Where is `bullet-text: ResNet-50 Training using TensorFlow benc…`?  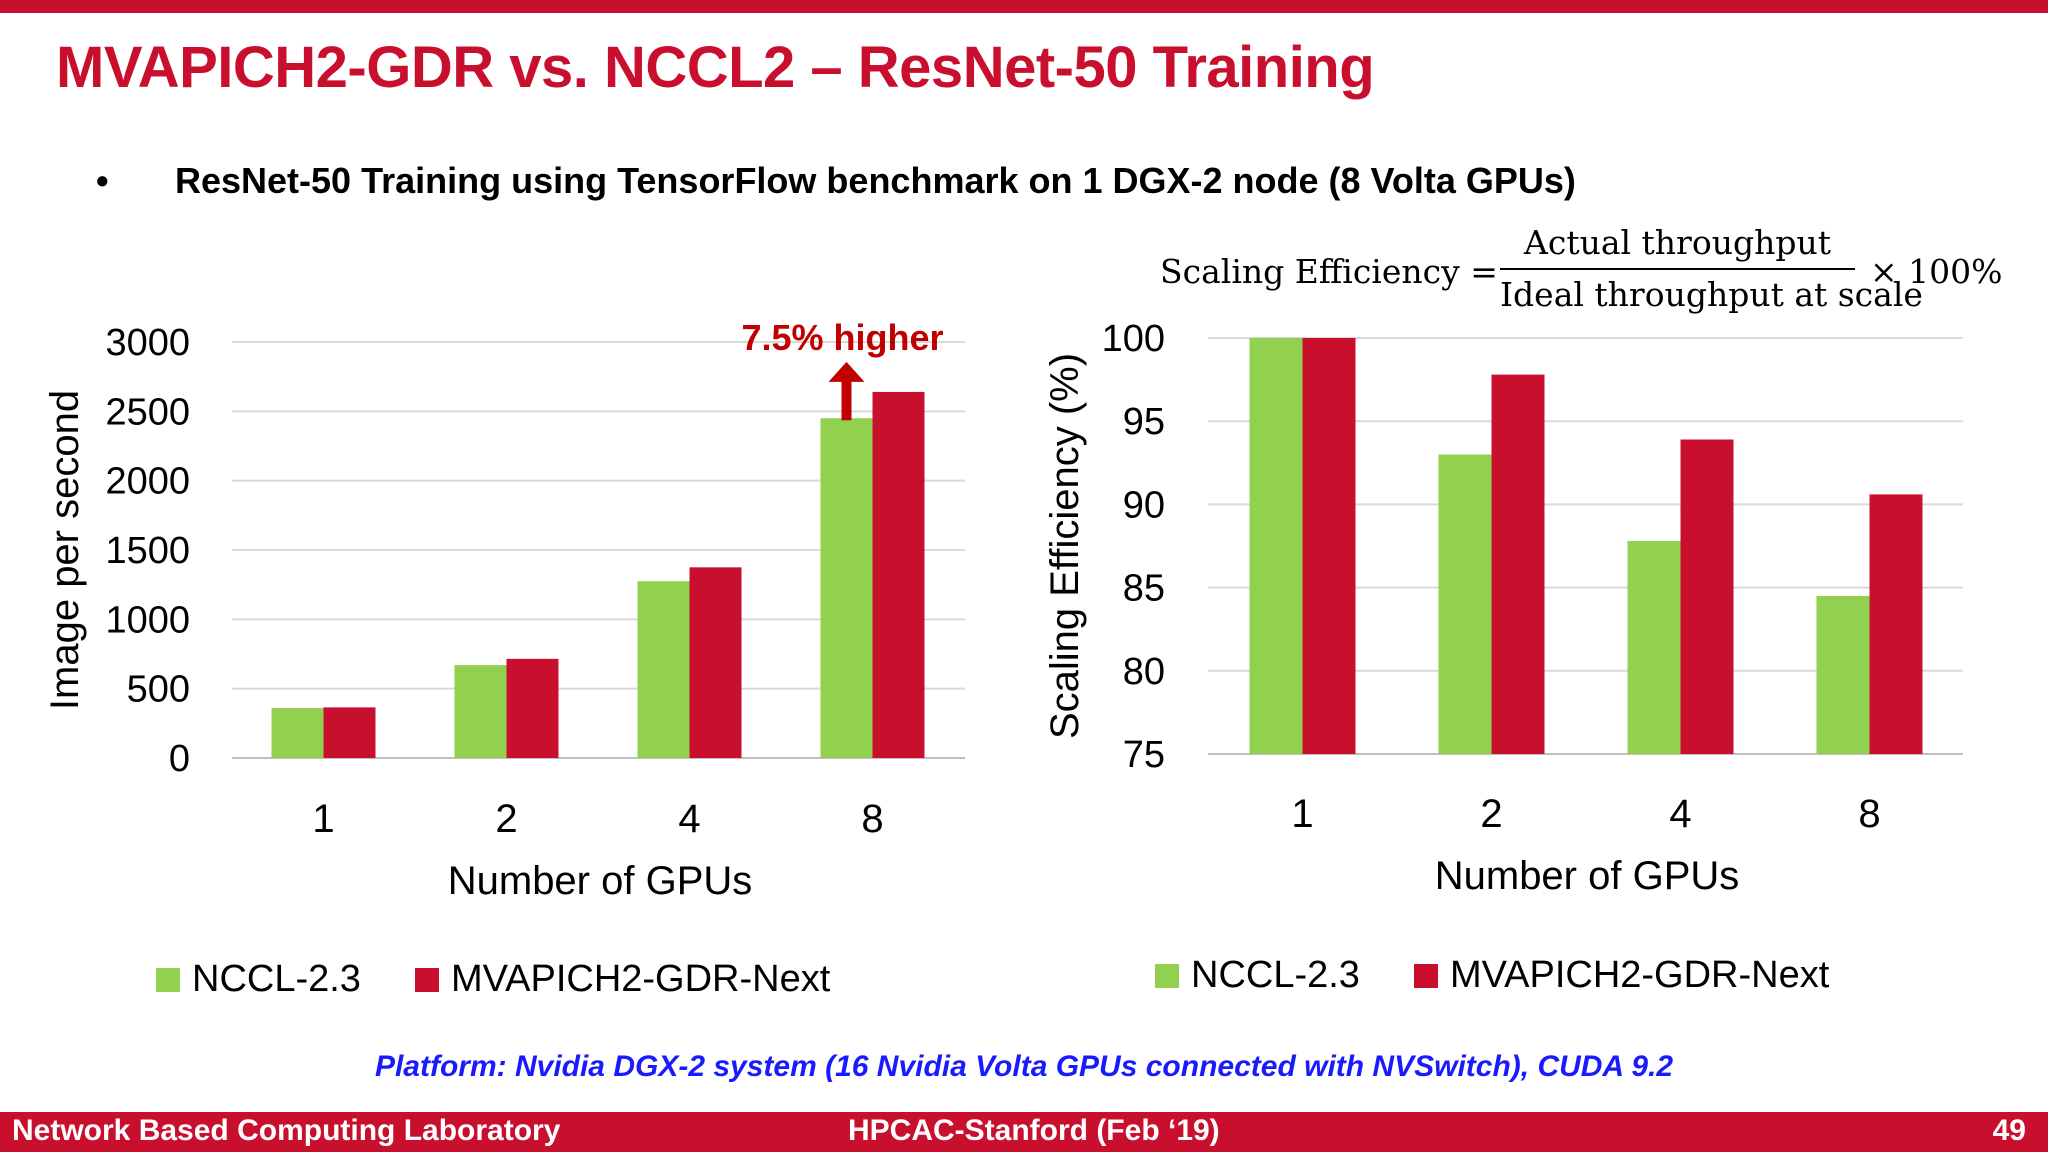
bullet-text: ResNet-50 Training using TensorFlow benc… is located at coordinates (875, 180).